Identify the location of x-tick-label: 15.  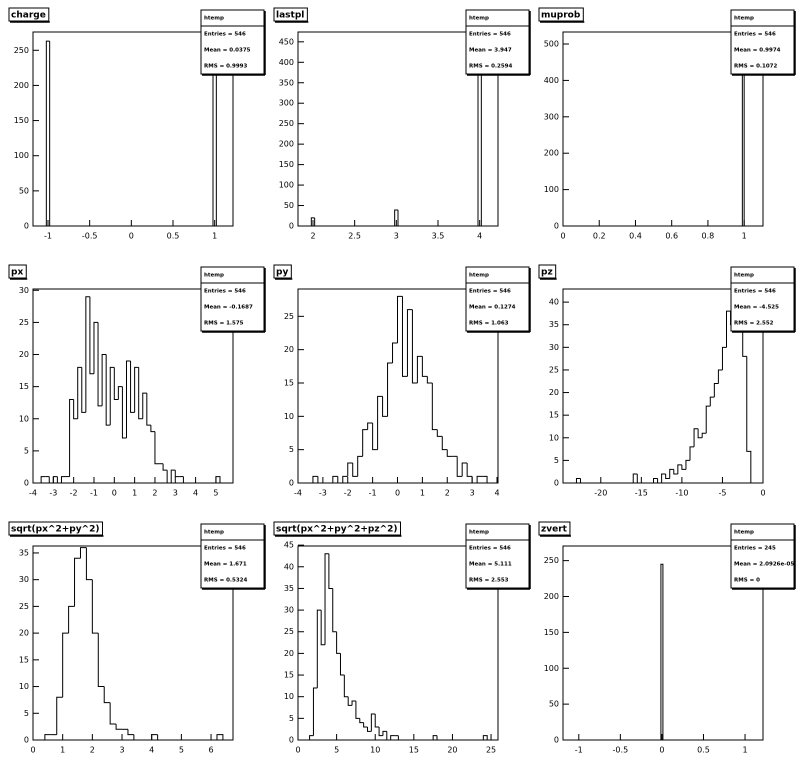
(414, 750).